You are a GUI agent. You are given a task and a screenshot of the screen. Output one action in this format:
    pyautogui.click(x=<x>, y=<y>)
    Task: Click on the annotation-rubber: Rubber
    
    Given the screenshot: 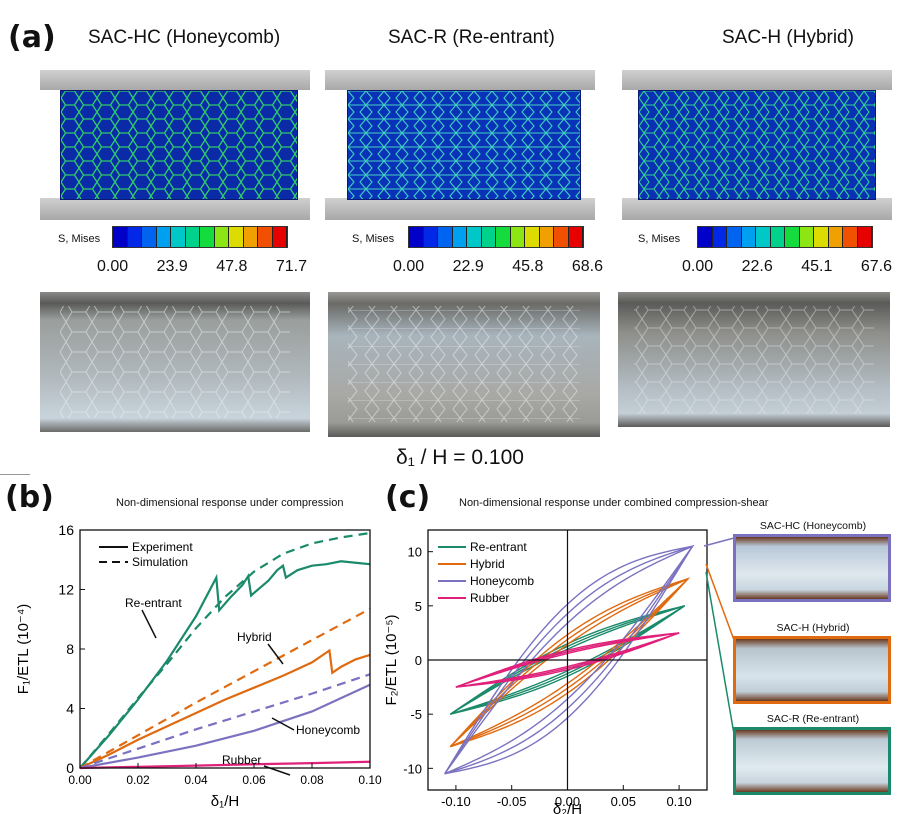 What is the action you would take?
    pyautogui.click(x=241, y=760)
    